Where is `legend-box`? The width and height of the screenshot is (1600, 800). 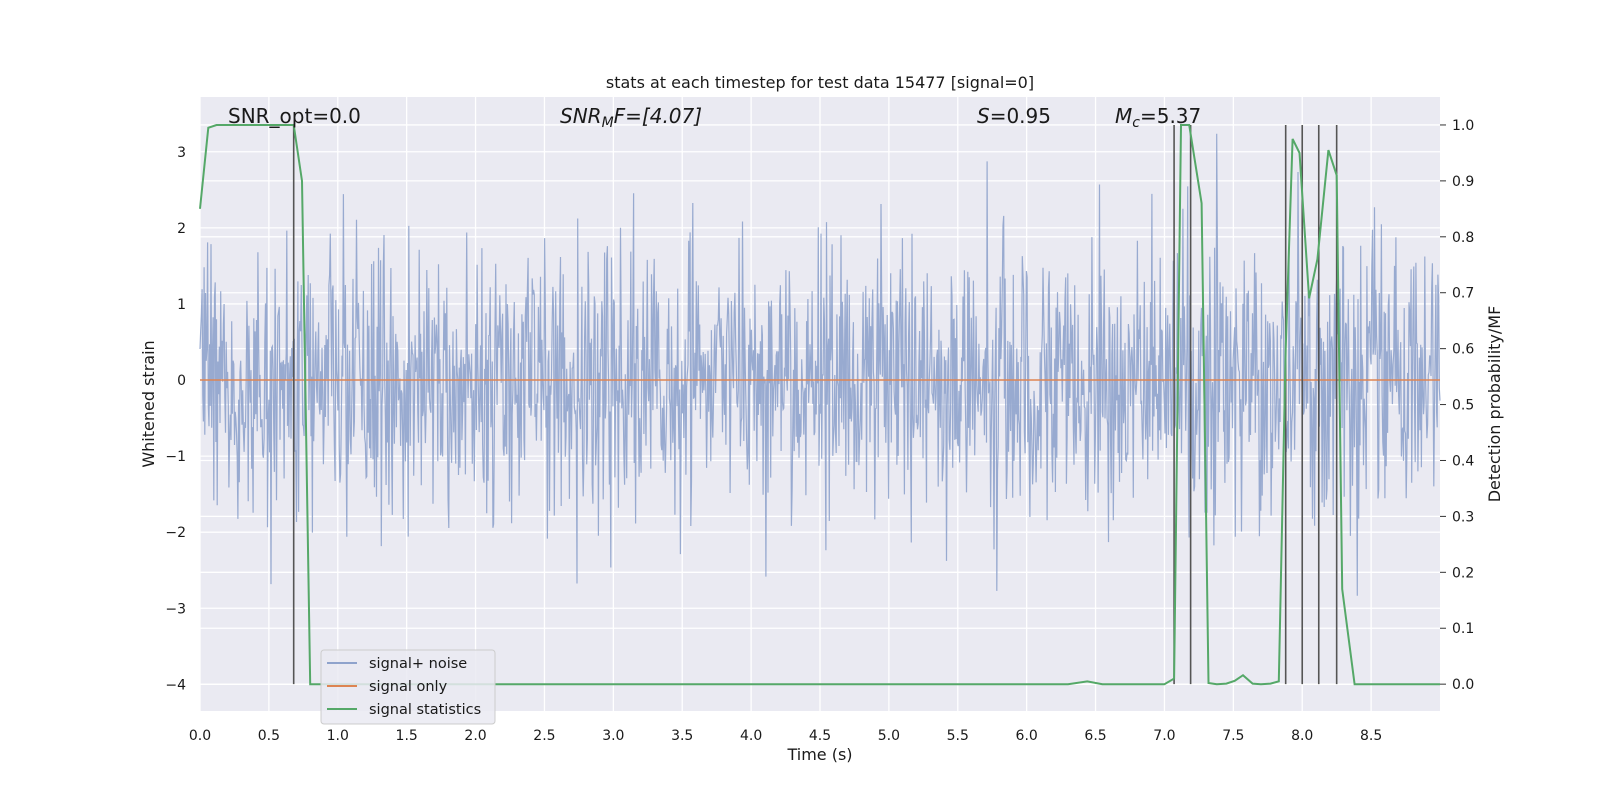
legend-box is located at coordinates (408, 687).